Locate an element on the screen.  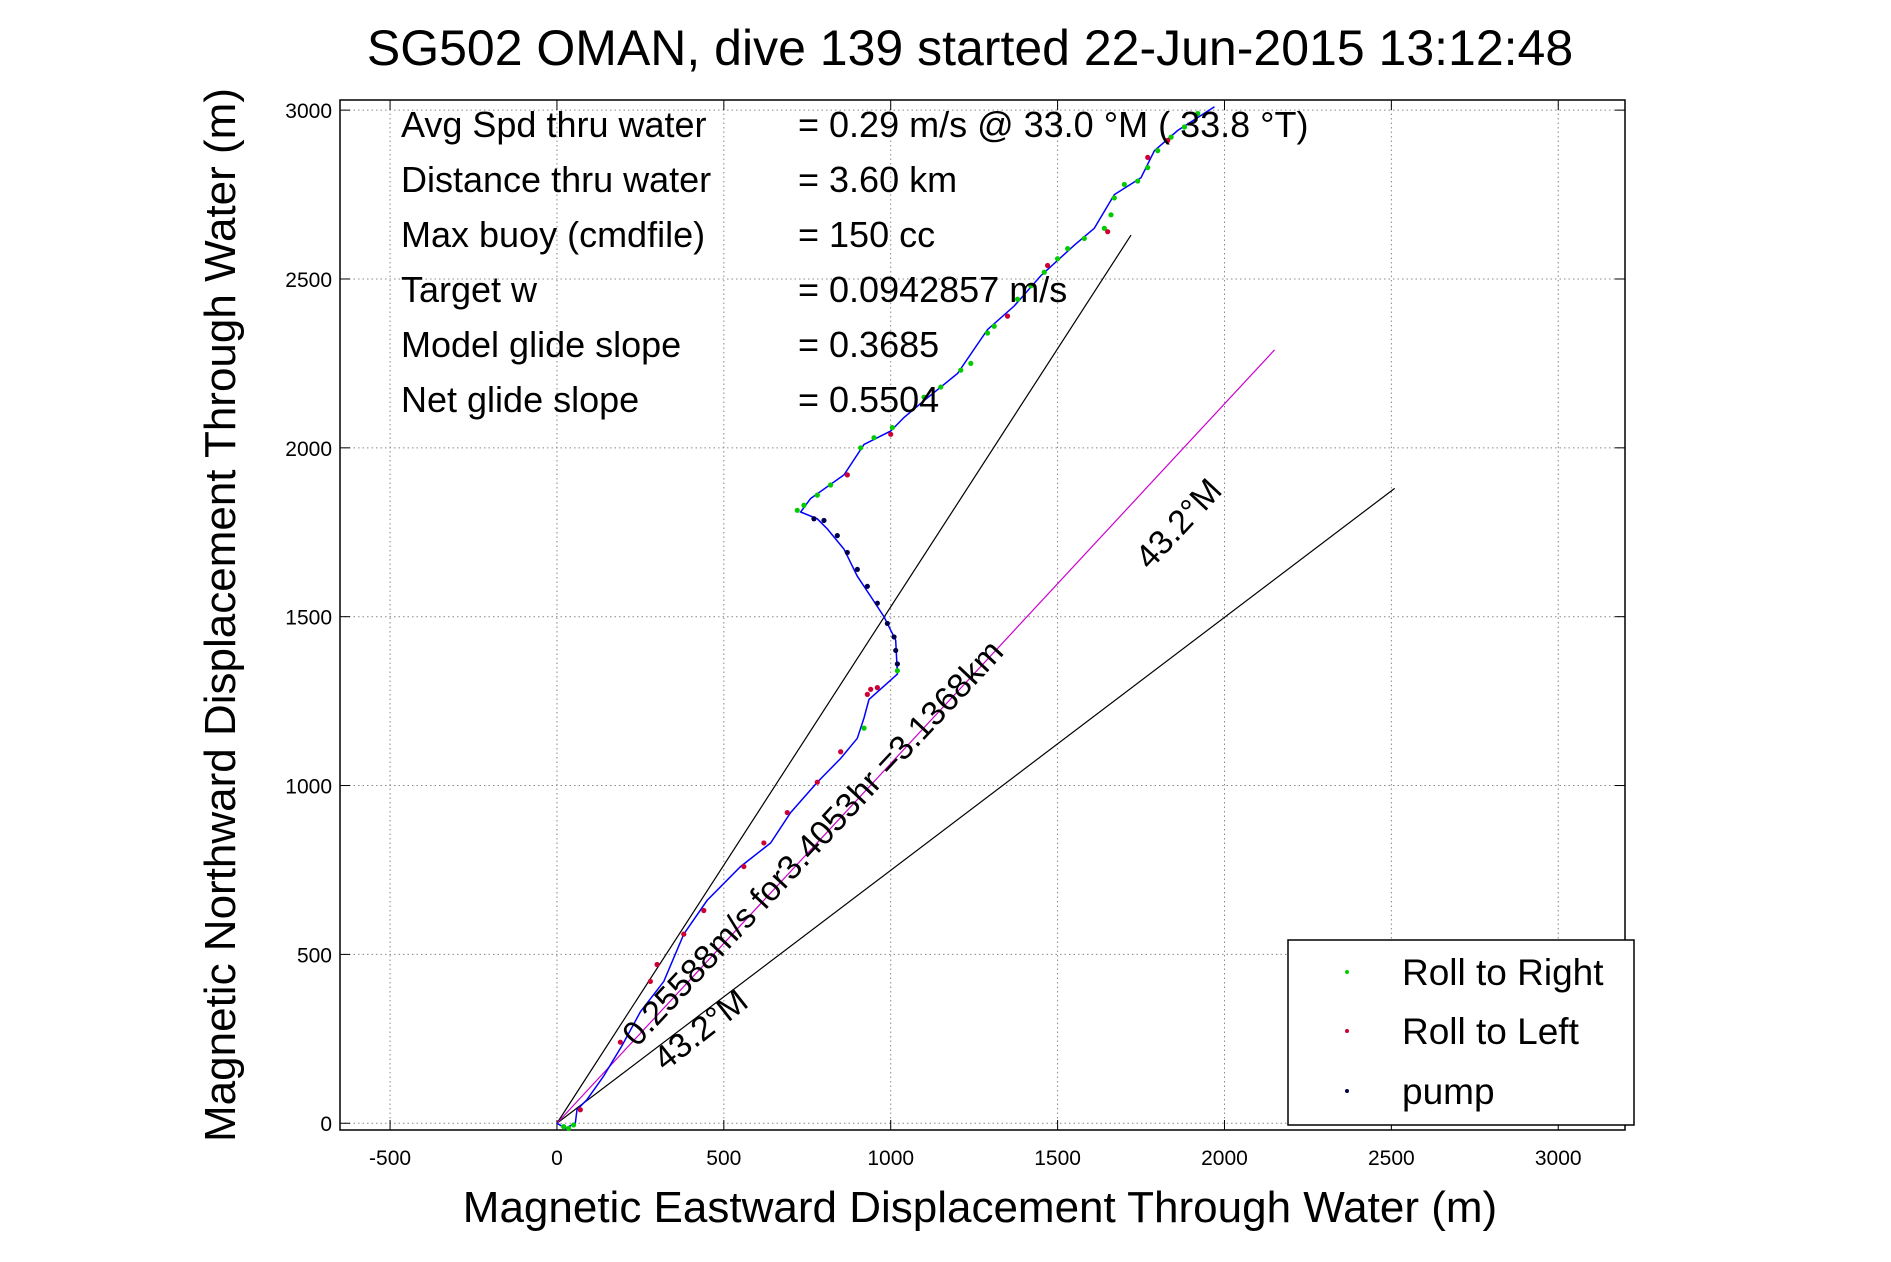
legend-label-pump: pump is located at coordinates (1448, 1091).